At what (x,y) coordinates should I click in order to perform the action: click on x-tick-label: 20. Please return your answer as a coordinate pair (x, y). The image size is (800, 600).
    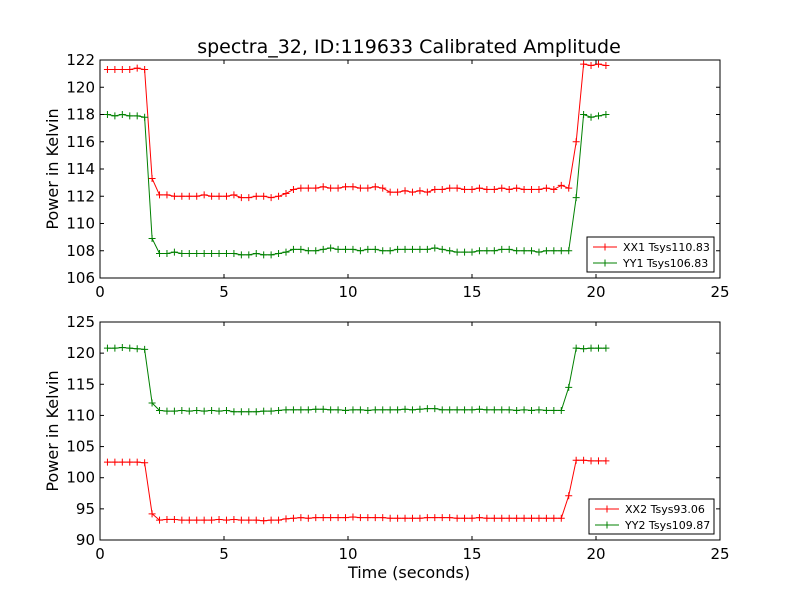
    Looking at the image, I should click on (595, 292).